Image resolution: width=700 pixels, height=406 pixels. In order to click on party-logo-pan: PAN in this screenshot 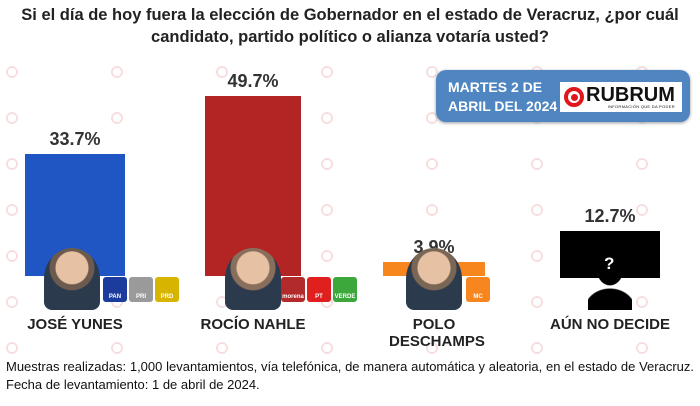, I will do `click(115, 289)`.